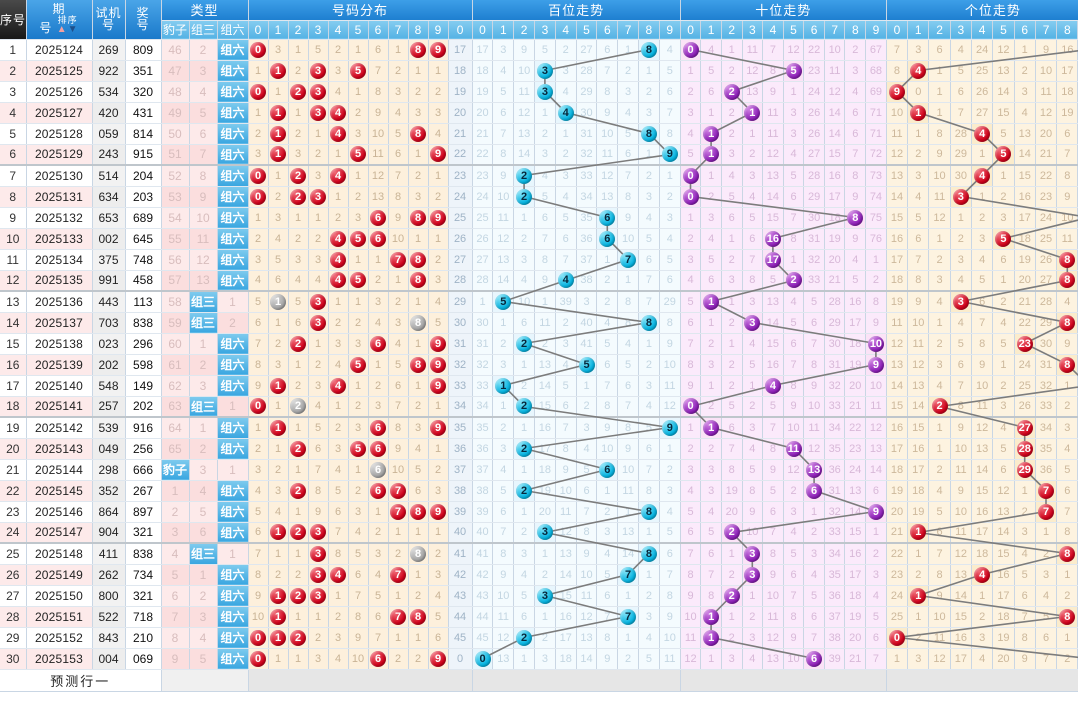 The height and width of the screenshot is (701, 1078). I want to click on header-bai-col-2: 2, so click(524, 30).